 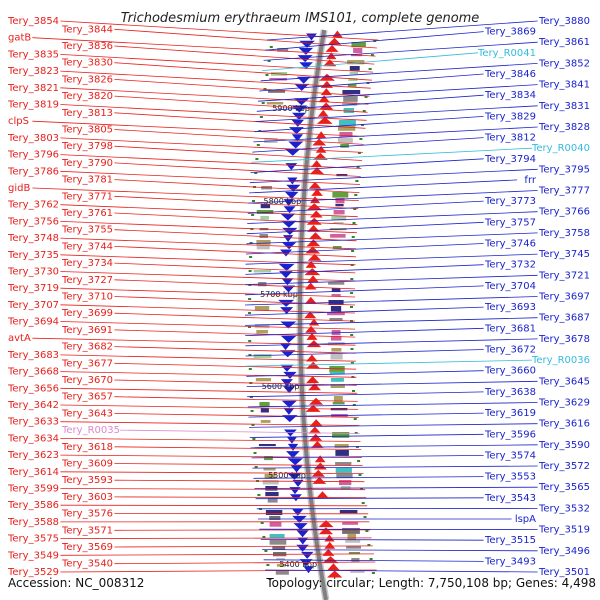 What do you see at coordinates (87, 130) in the screenshot?
I see `gene-label: Tery_3805` at bounding box center [87, 130].